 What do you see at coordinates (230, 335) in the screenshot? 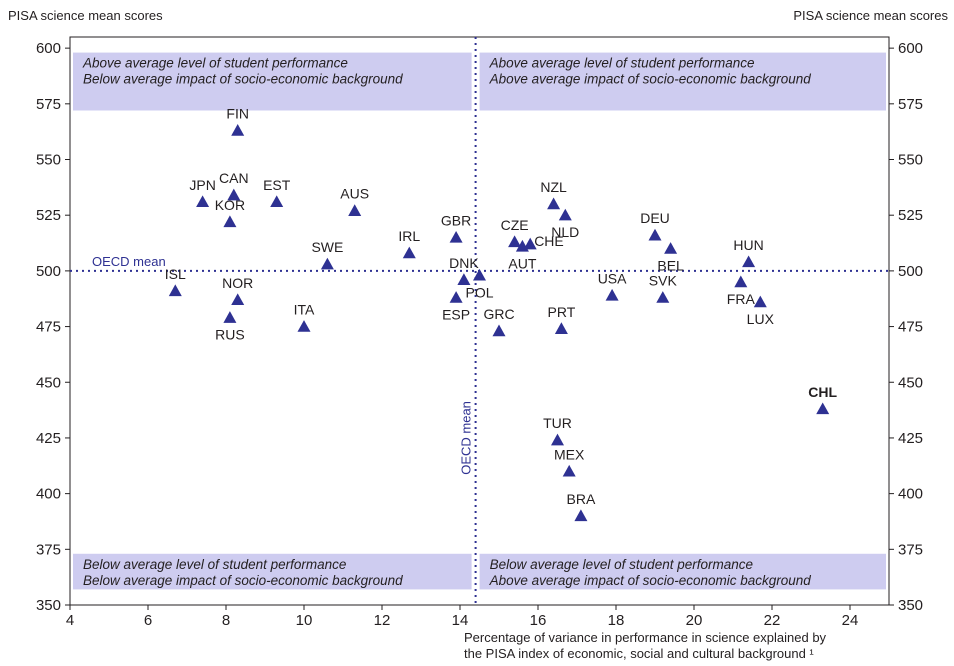
I see `point-label: RUS` at bounding box center [230, 335].